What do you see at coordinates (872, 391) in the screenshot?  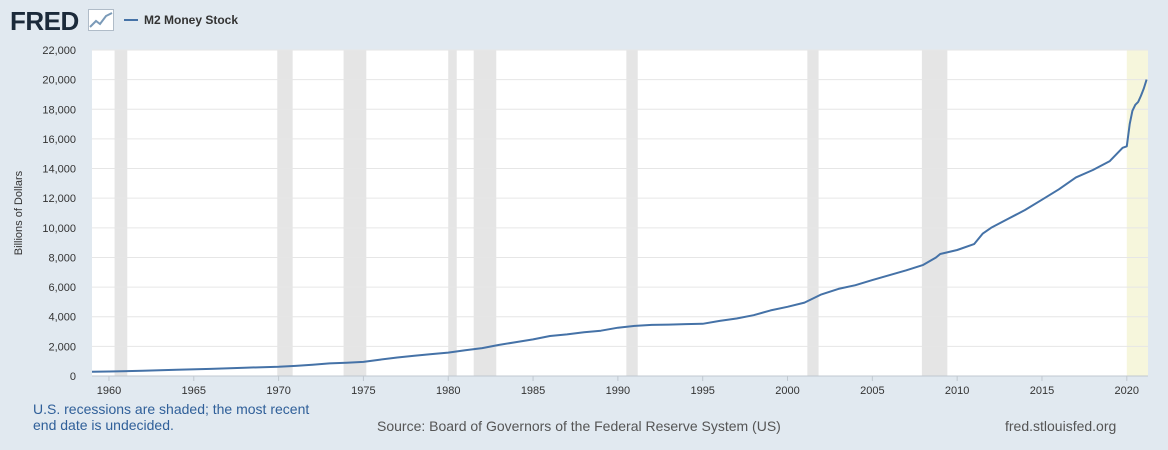 I see `x-tick-label: 2005` at bounding box center [872, 391].